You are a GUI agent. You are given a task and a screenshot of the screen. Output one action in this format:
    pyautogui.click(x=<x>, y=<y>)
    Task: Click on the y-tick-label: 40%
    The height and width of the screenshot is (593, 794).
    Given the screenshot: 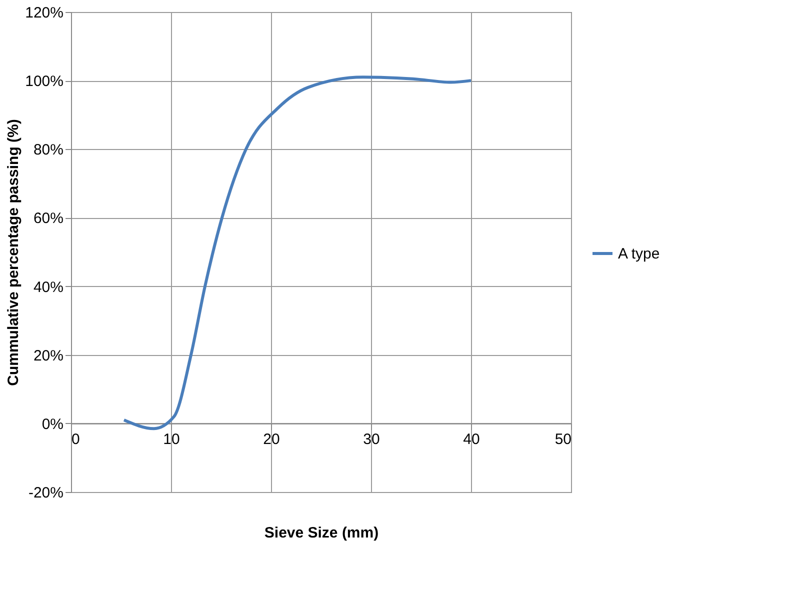 What is the action you would take?
    pyautogui.click(x=48, y=287)
    